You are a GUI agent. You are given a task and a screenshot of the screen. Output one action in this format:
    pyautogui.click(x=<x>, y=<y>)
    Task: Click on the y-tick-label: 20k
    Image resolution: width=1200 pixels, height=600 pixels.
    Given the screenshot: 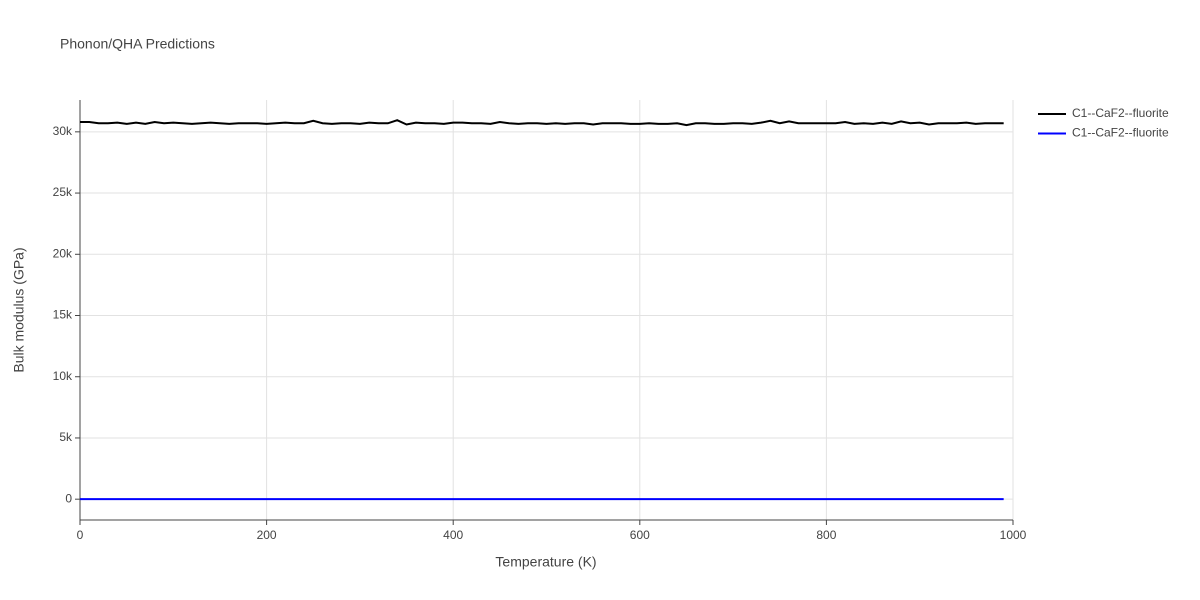 What is the action you would take?
    pyautogui.click(x=63, y=253)
    